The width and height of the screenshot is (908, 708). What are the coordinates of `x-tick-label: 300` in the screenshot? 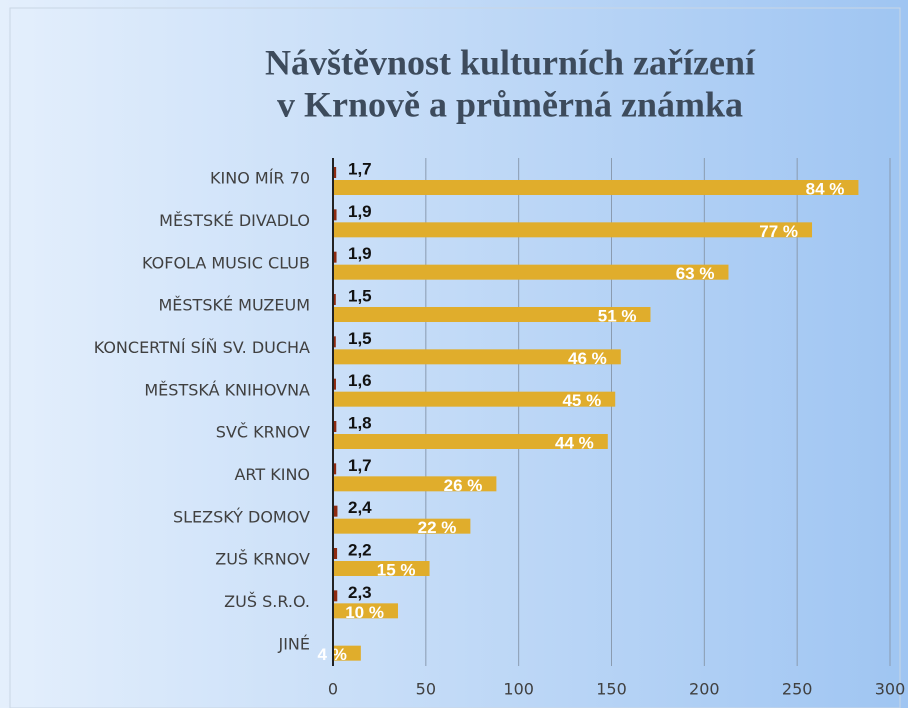 It's located at (890, 689).